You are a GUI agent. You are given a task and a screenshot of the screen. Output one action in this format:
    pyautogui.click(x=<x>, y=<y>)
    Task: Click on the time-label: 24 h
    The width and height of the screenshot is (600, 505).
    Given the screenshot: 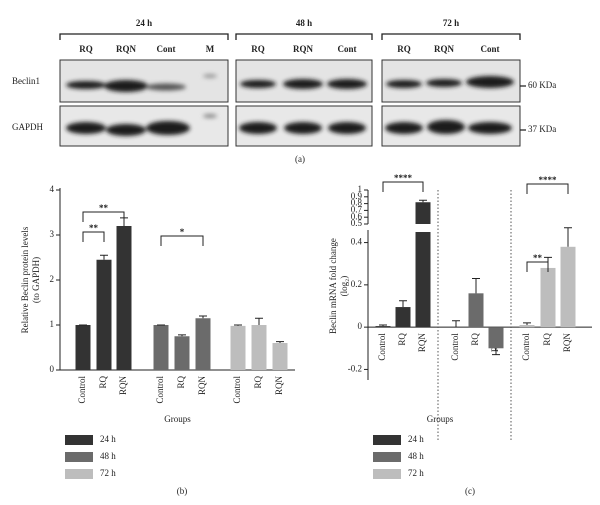 What is the action you would take?
    pyautogui.click(x=144, y=23)
    